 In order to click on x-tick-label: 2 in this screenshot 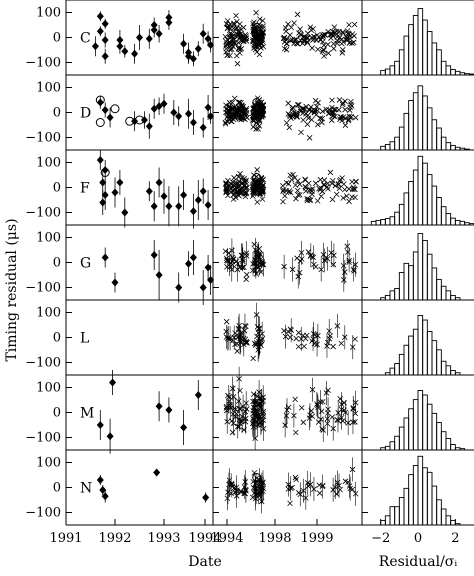, I will do `click(455, 538)`.